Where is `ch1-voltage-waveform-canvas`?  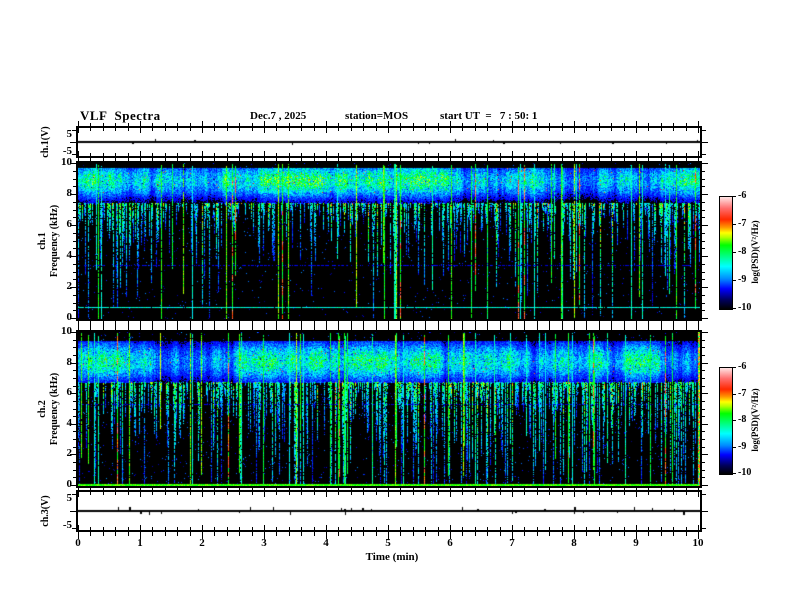 ch1-voltage-waveform-canvas is located at coordinates (389, 142).